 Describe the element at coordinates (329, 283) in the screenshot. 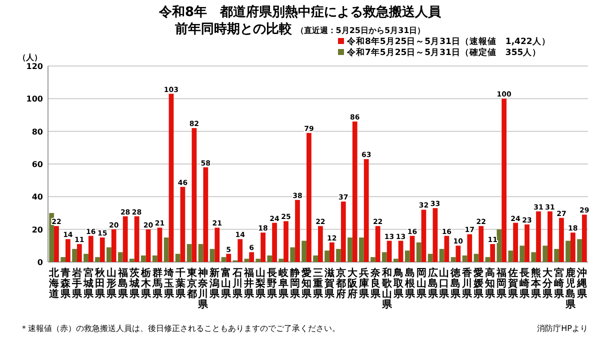

I see `x-tick-label: 滋賀県` at that location.